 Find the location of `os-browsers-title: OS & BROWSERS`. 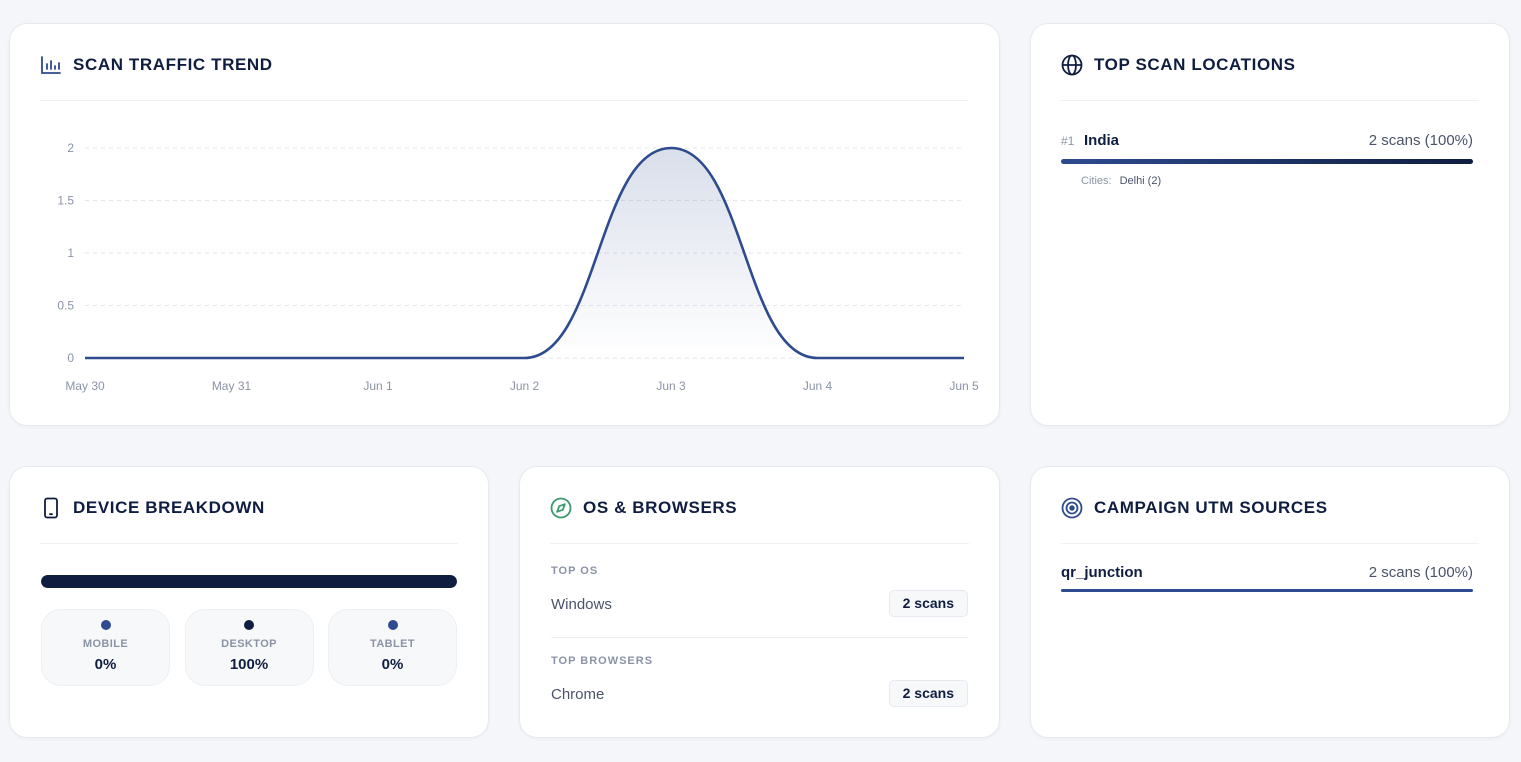

os-browsers-title: OS & BROWSERS is located at coordinates (660, 507).